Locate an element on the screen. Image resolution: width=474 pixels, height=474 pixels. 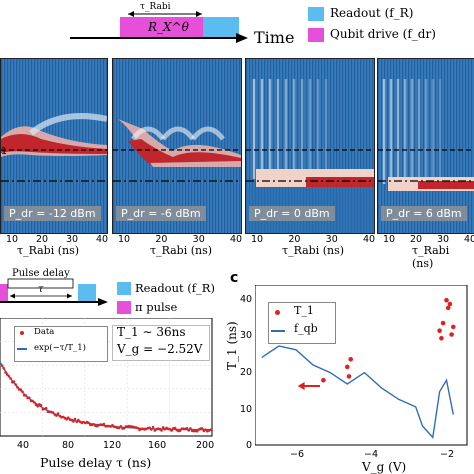
rabi-power-label-2: P_dr = -6 dBm is located at coordinates (161, 213).